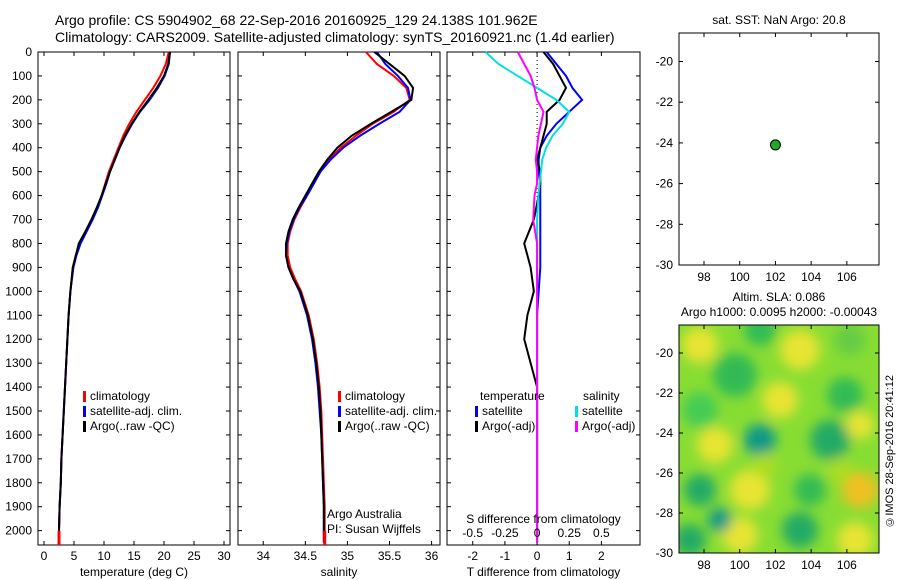  What do you see at coordinates (570, 533) in the screenshot?
I see `s-tick-label: 0.25` at bounding box center [570, 533].